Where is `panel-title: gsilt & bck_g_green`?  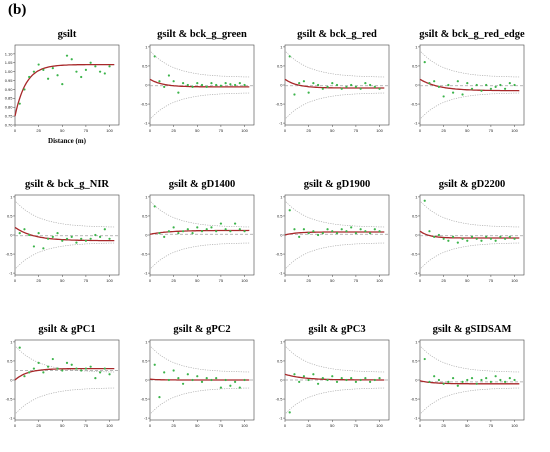 panel-title: gsilt & bck_g_green is located at coordinates (202, 34).